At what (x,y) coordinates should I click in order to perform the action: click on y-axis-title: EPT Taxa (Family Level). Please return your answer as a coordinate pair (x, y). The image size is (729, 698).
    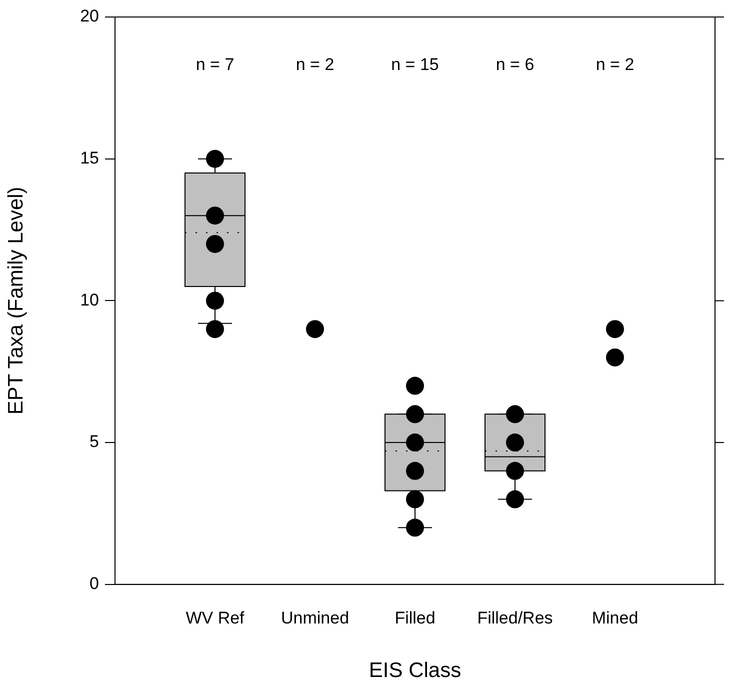
    Looking at the image, I should click on (16, 300).